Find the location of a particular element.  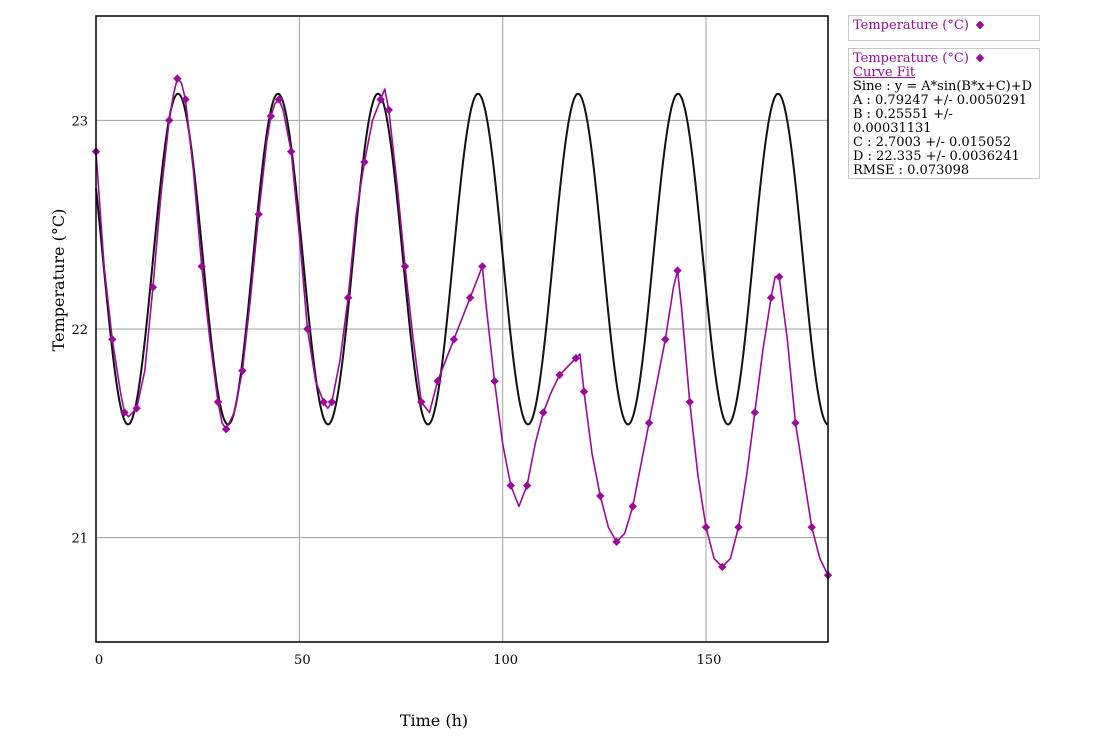

fit-equation: Sine : y = A*sin(B*x+C)+D is located at coordinates (943, 86).